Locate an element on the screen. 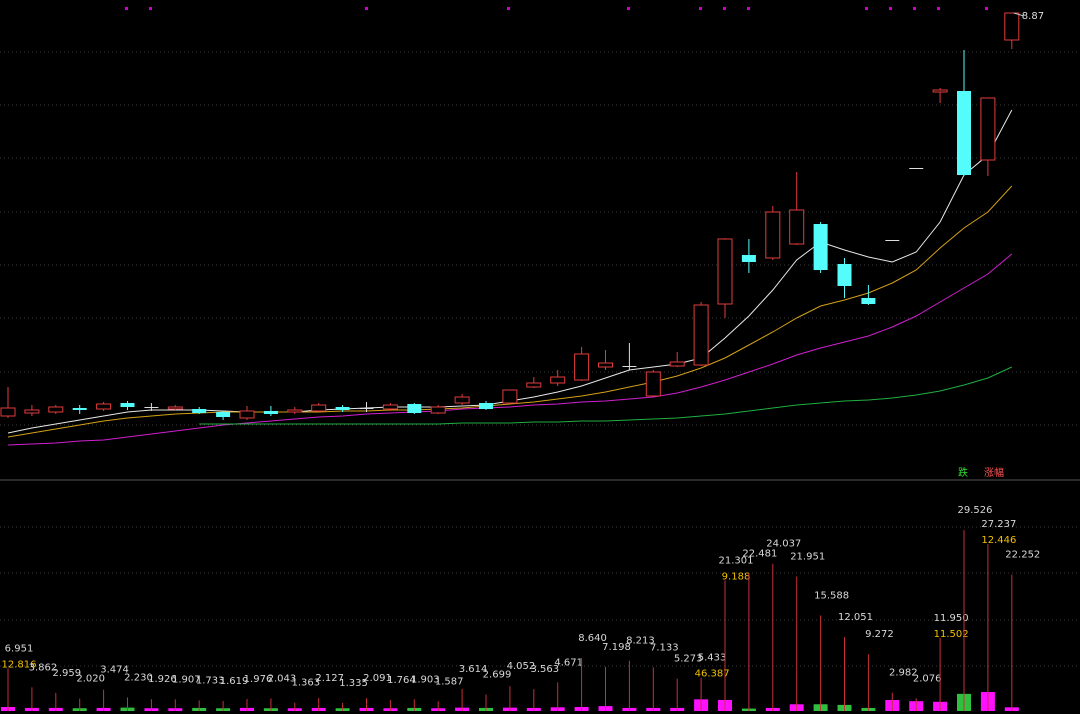 The image size is (1080, 714). mark-label: 9.188 is located at coordinates (736, 576).